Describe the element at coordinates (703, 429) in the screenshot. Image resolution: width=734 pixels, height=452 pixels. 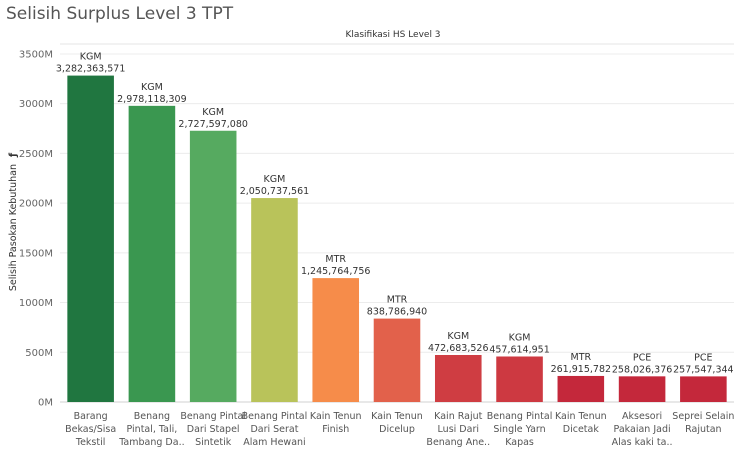
I see `category-label-line: Rajutan` at that location.